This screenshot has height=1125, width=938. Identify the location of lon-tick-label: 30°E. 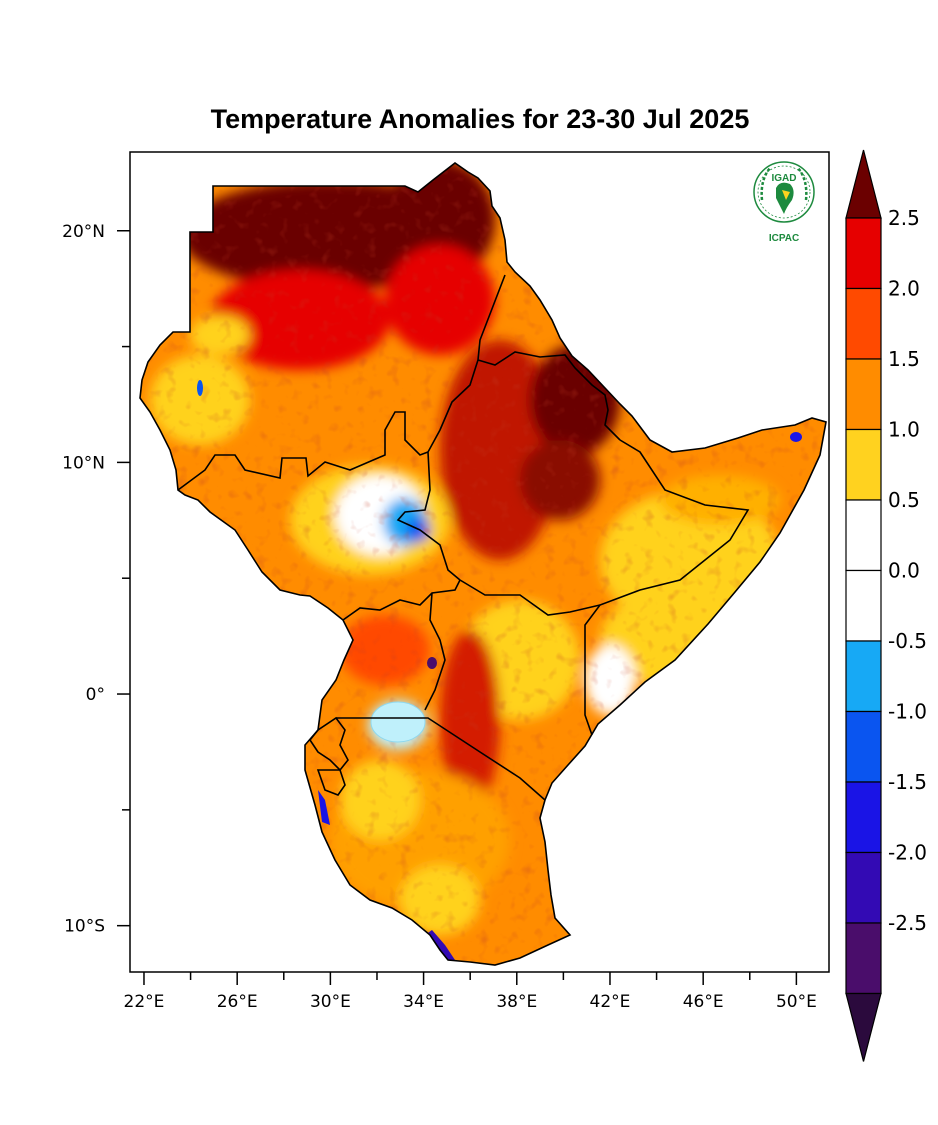
(330, 1002).